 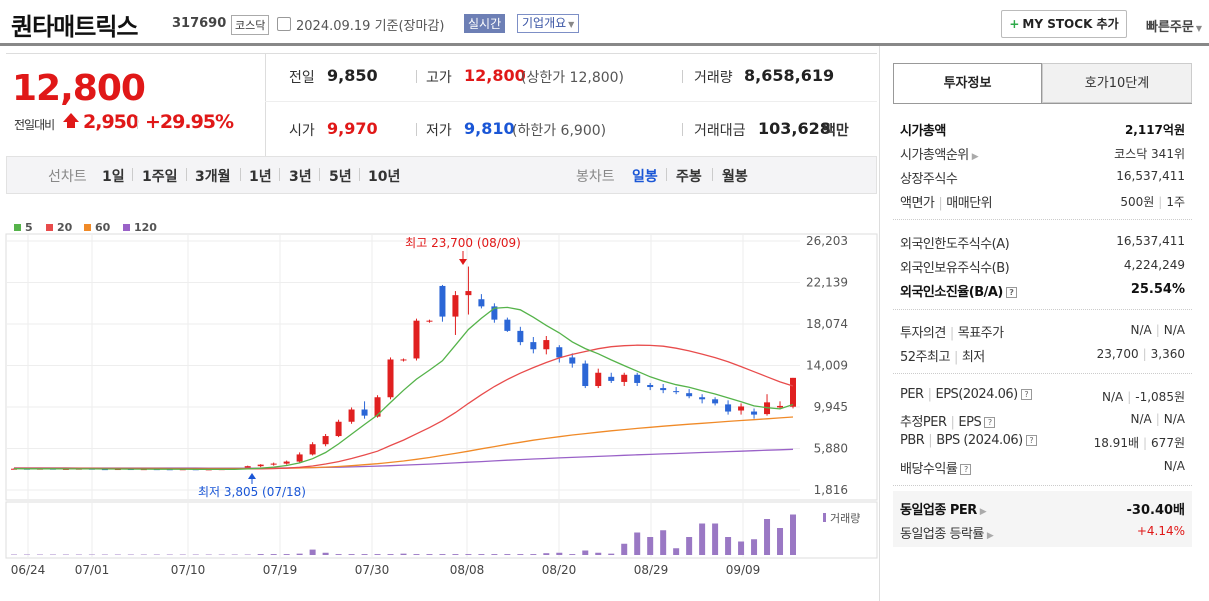 I want to click on opinion-label: 투자의견 | 목표주가, so click(x=952, y=331).